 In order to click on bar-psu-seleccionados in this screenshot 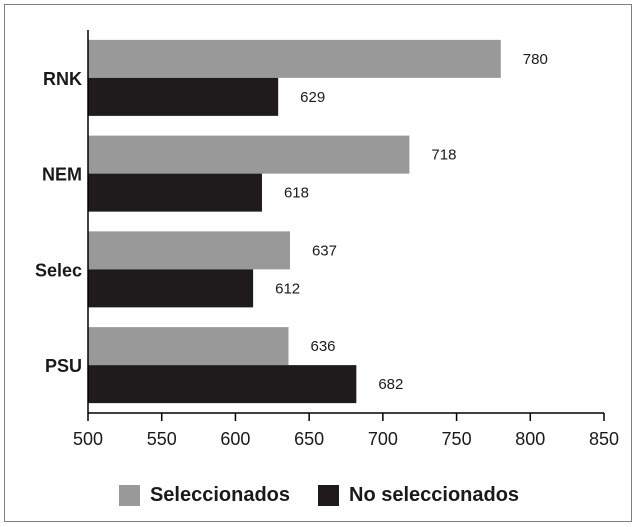, I will do `click(188, 346)`.